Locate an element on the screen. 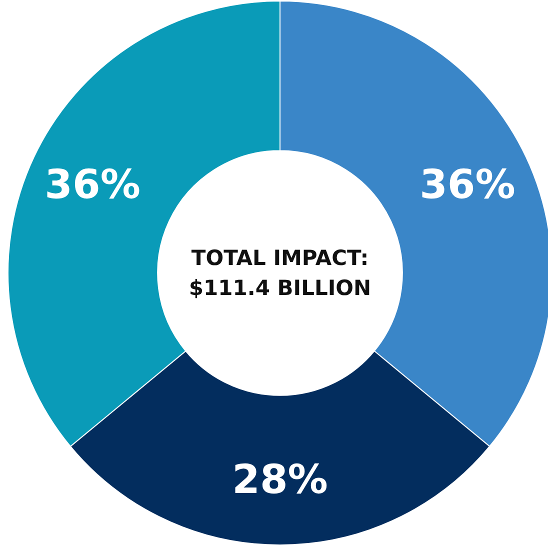 The image size is (548, 548). text: $111.4 BILLION is located at coordinates (280, 288).